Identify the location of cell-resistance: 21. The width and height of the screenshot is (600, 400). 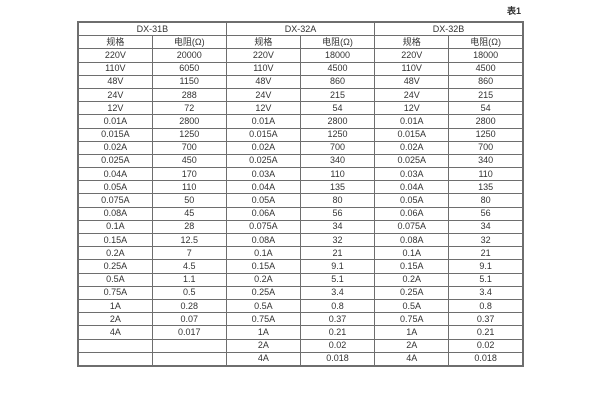
(486, 253).